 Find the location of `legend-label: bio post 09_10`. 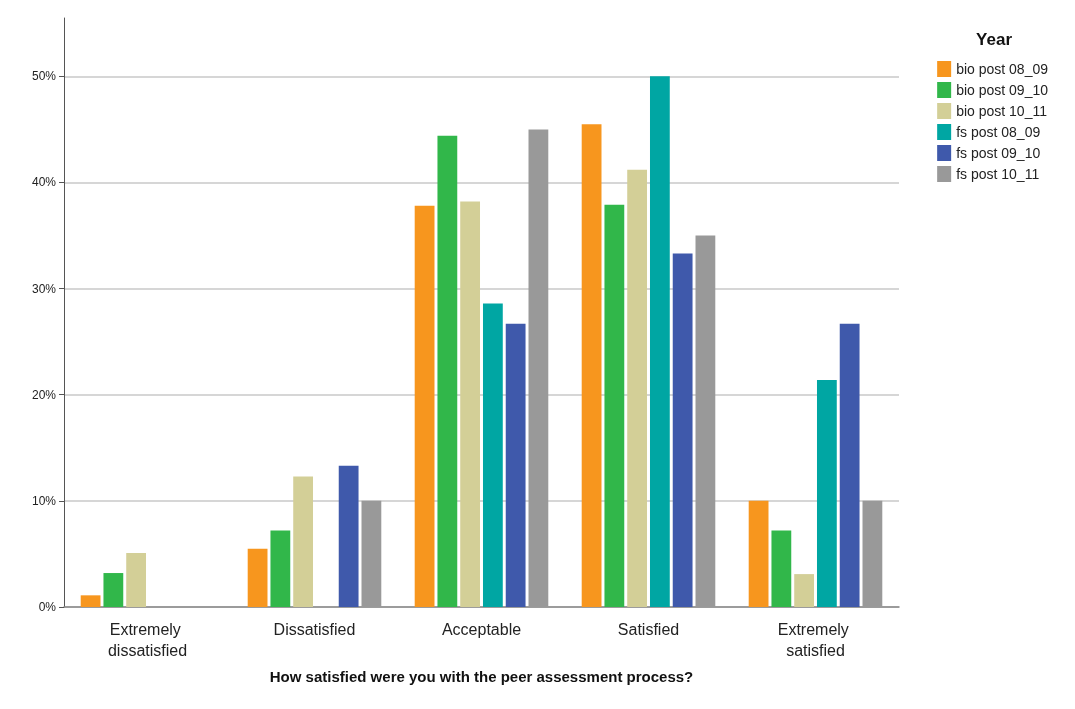

legend-label: bio post 09_10 is located at coordinates (1002, 90).